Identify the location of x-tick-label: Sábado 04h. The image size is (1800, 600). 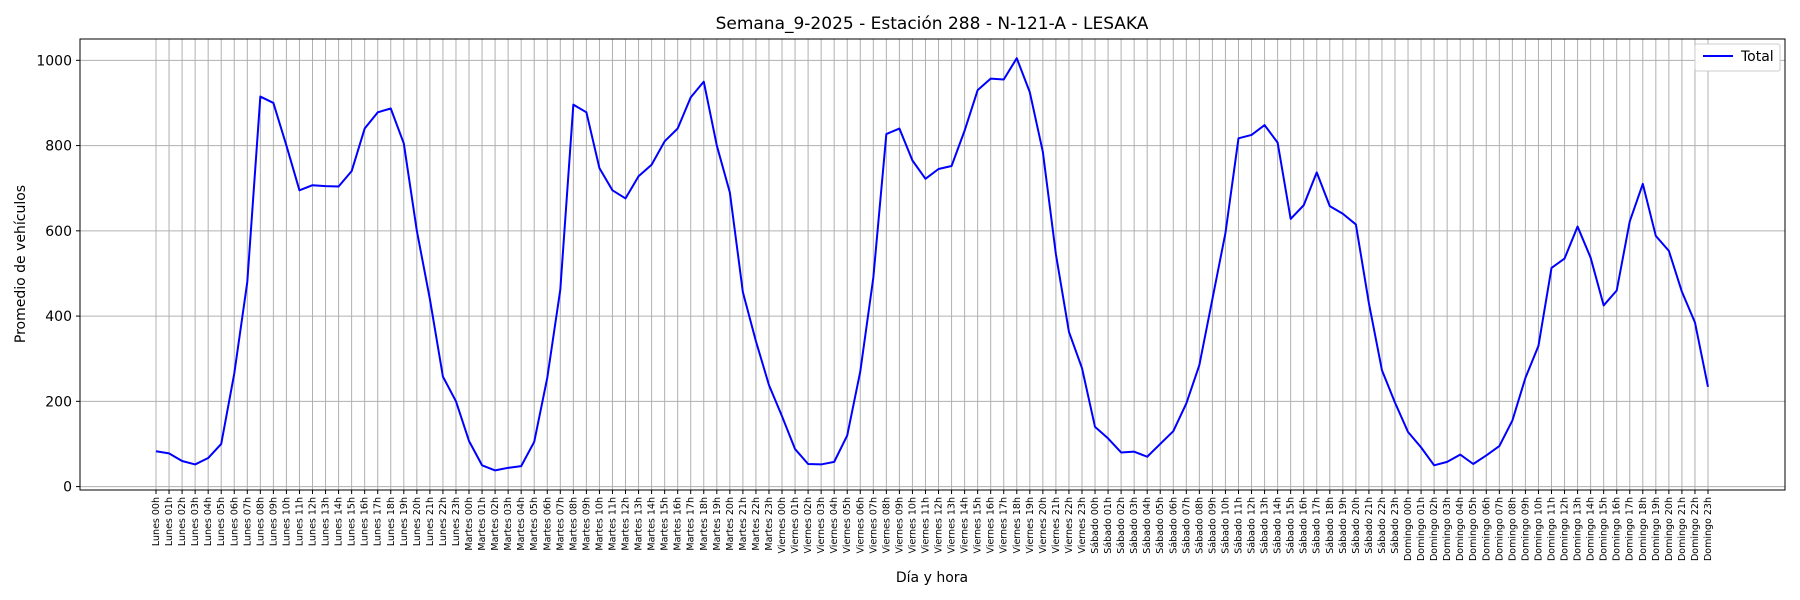
(1147, 525).